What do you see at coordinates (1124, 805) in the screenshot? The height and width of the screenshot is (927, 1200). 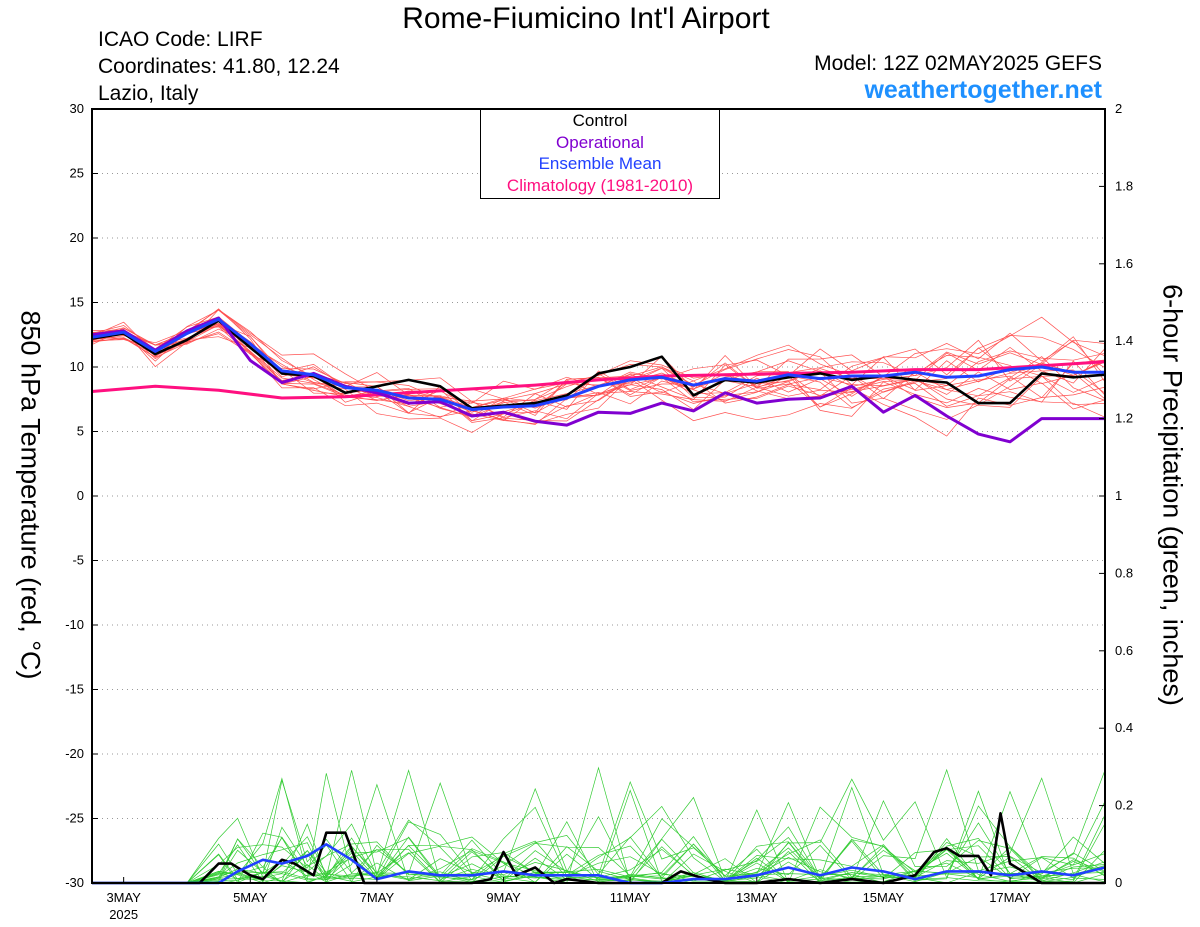 I see `y-right-tick-label: 0.2` at bounding box center [1124, 805].